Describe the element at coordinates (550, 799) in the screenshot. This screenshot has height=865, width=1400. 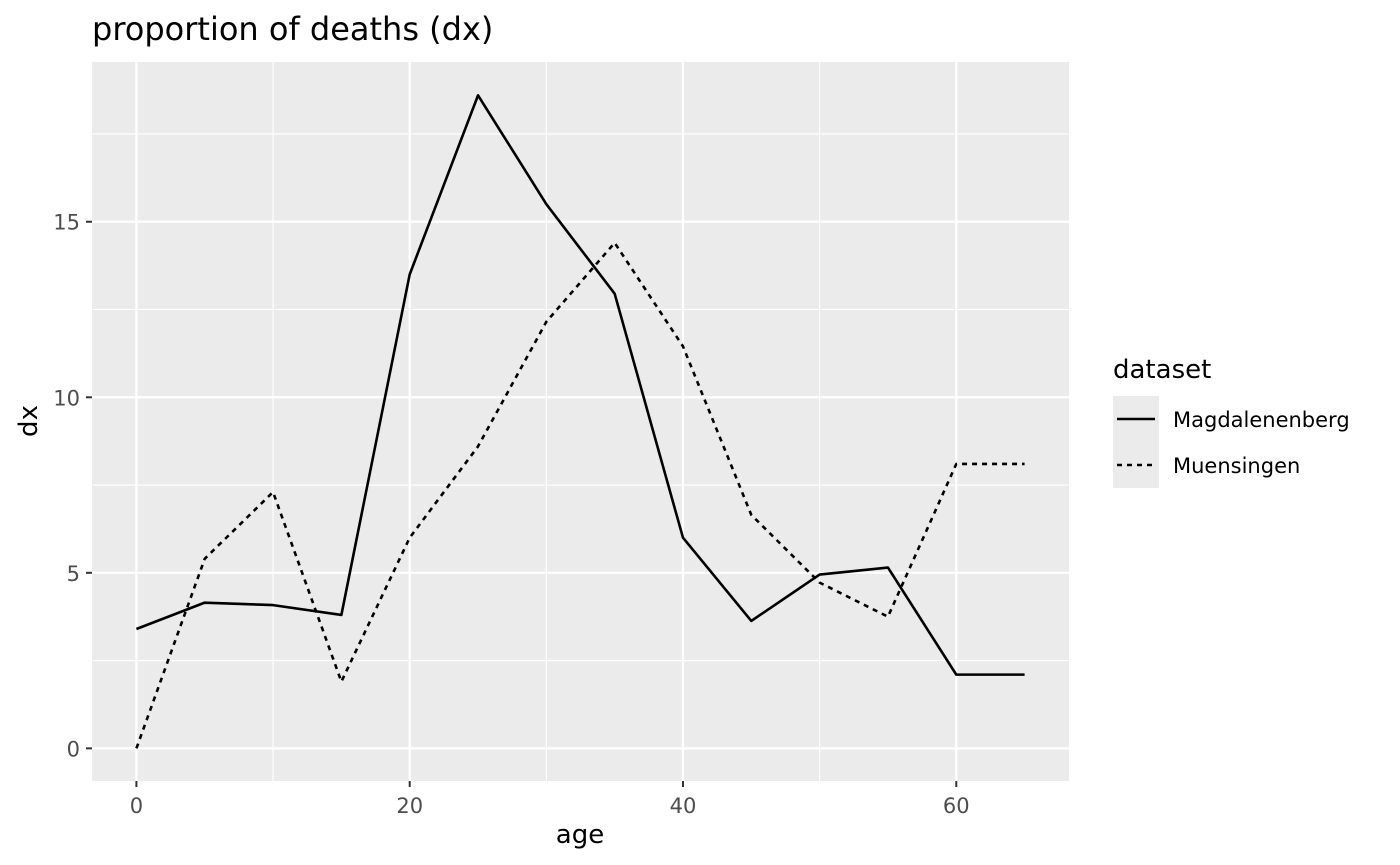
I see `x-axis: 0 20 40 60` at that location.